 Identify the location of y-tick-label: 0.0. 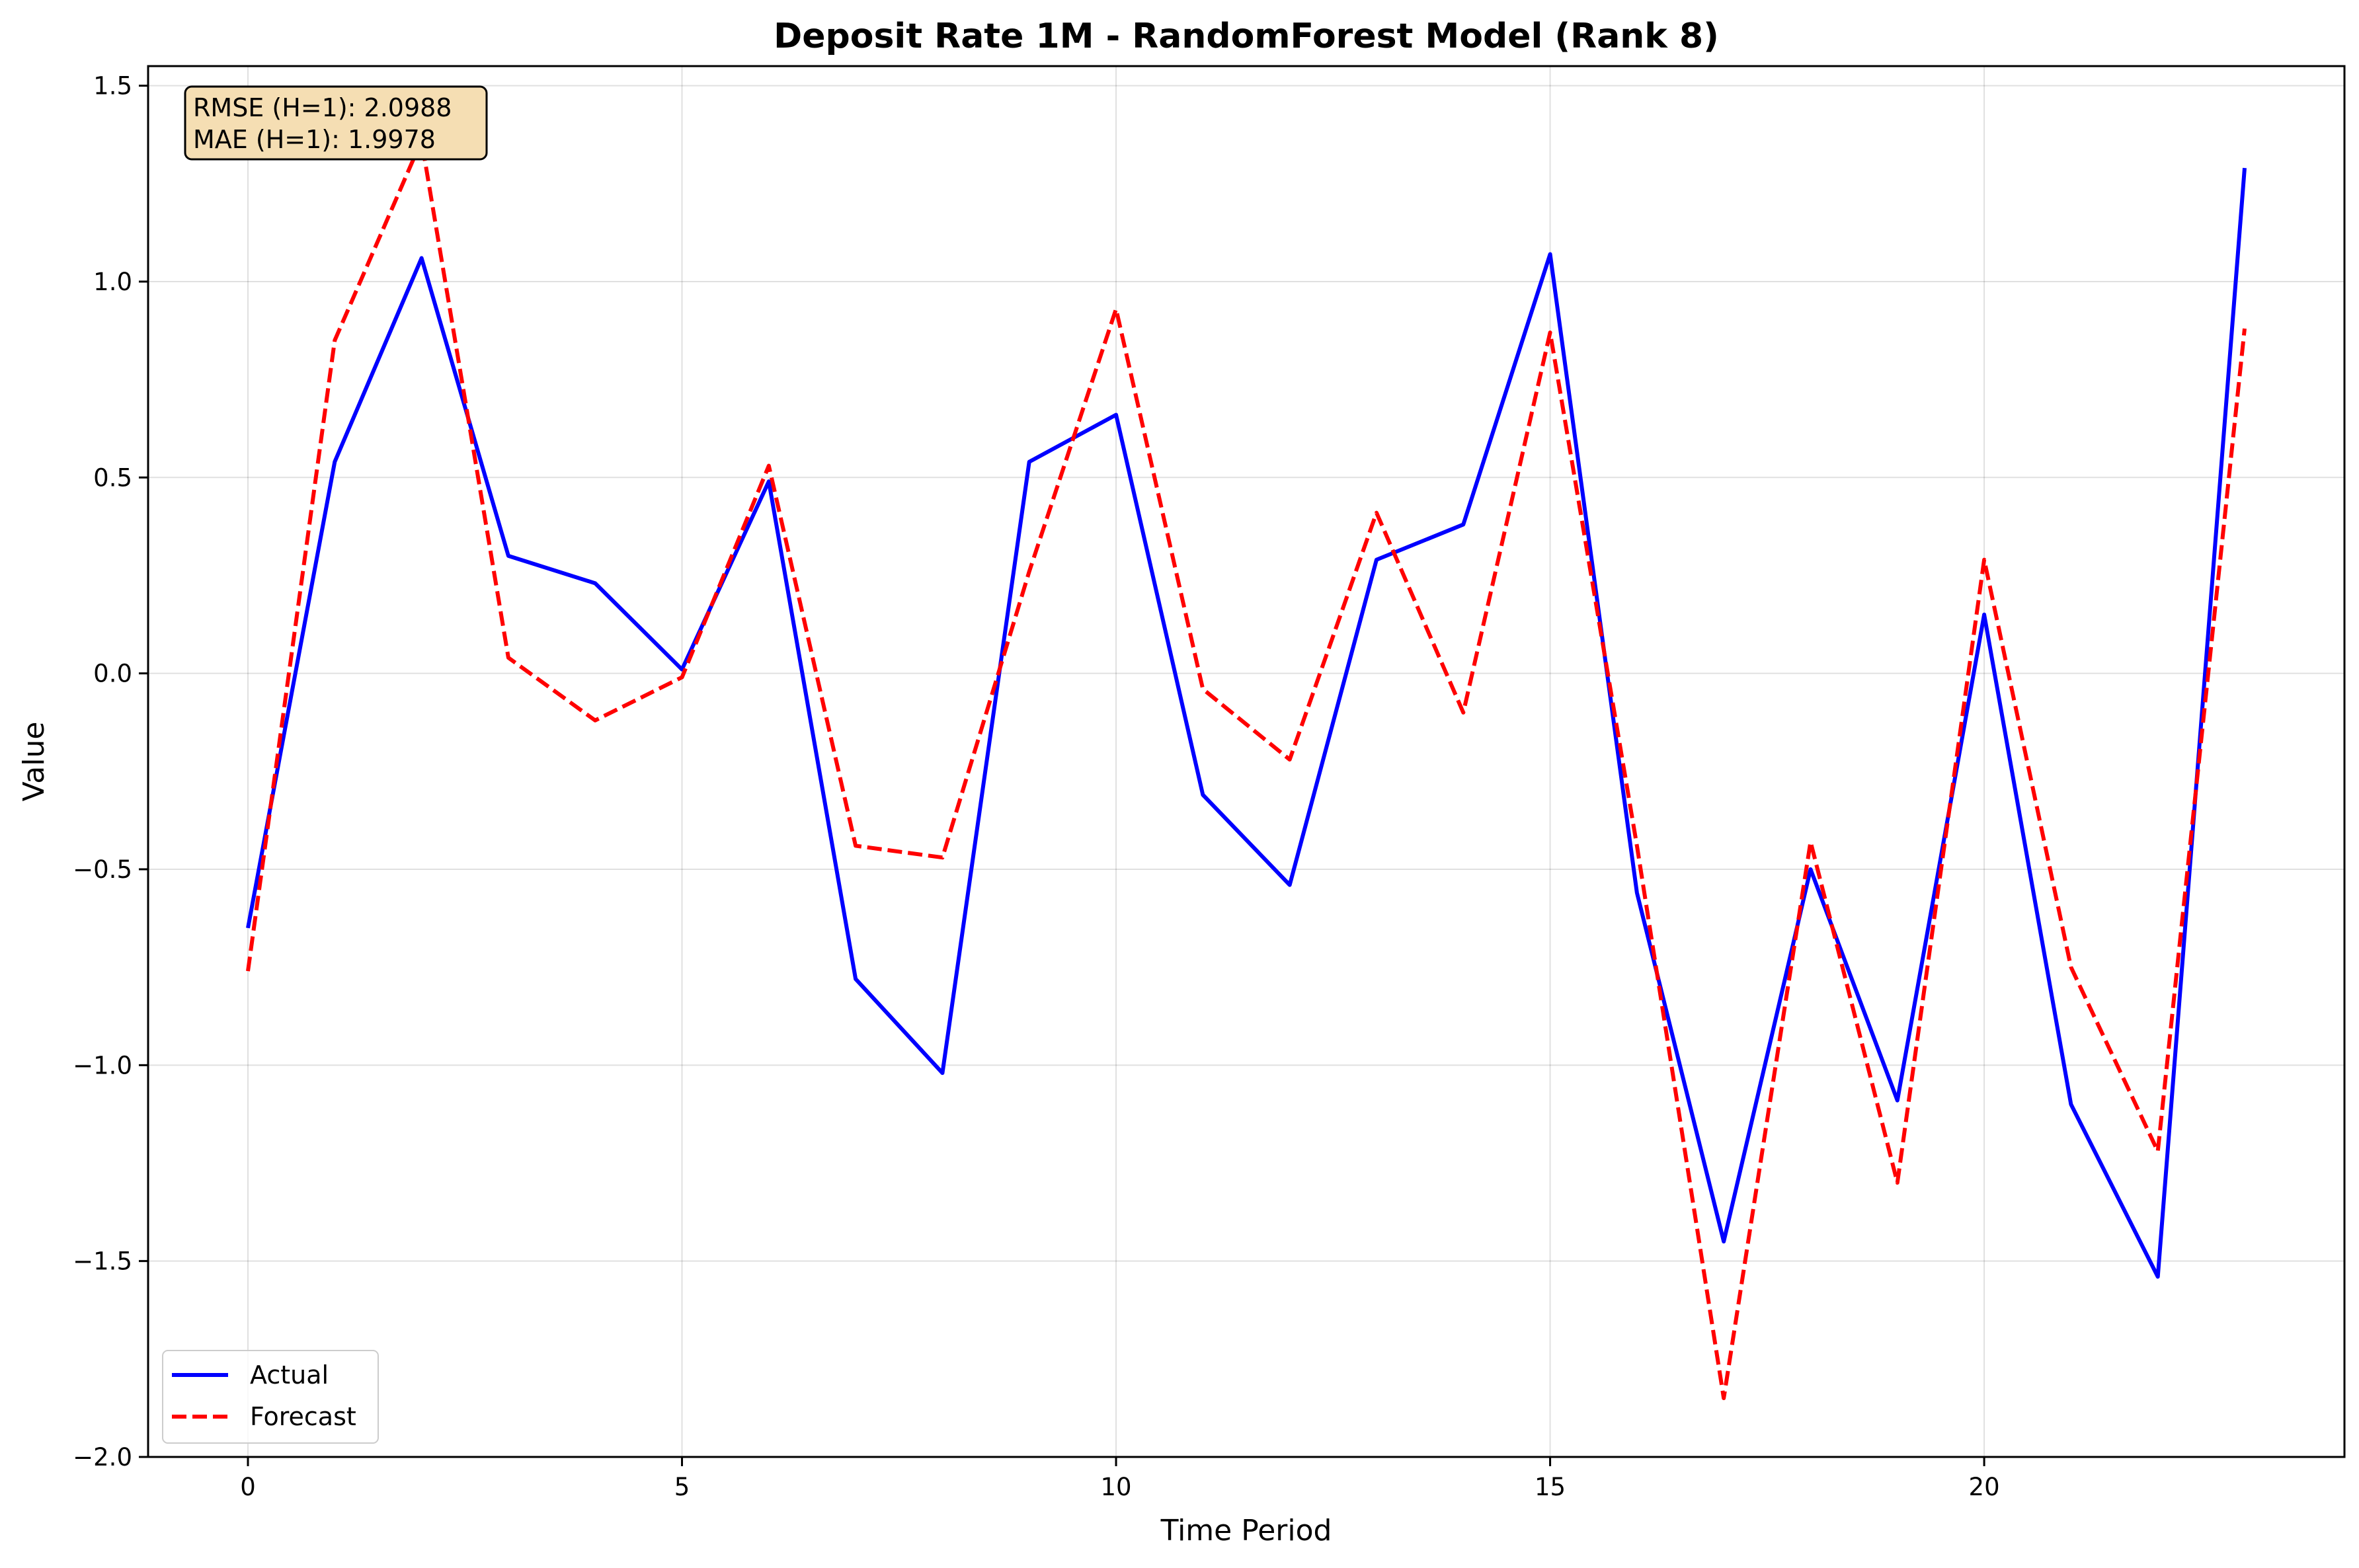
(112, 674).